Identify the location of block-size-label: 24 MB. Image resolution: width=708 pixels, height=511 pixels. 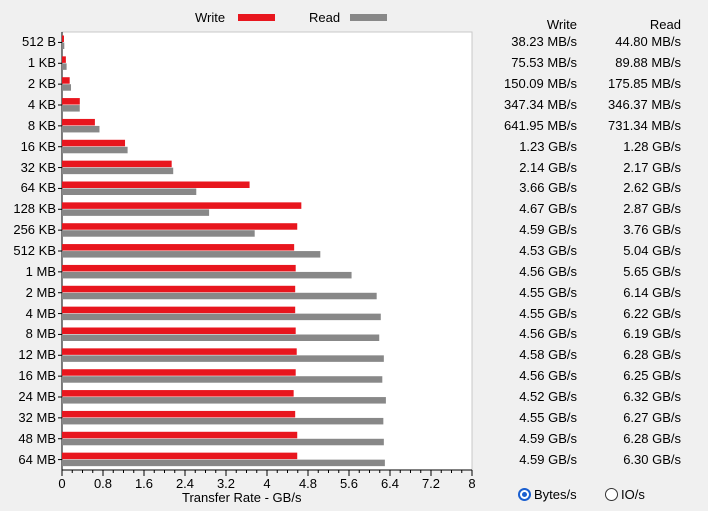
(37, 396).